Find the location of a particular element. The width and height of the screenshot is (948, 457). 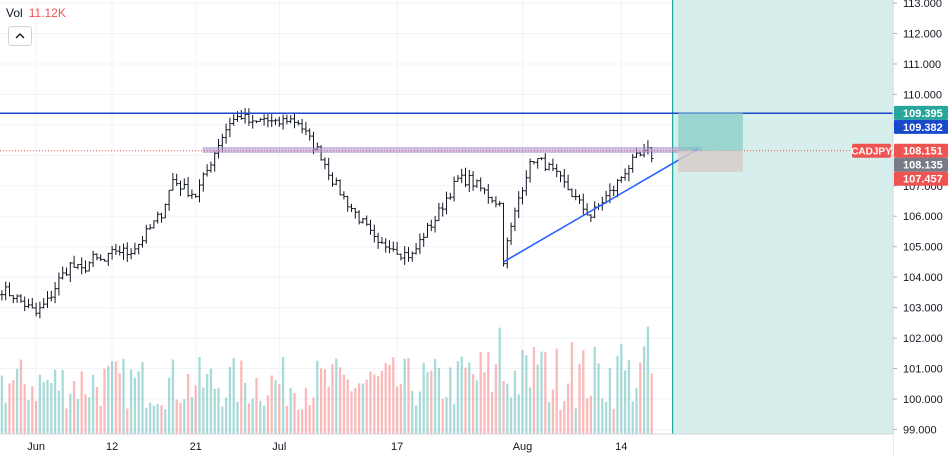

time-tick-label: 12 is located at coordinates (112, 447).